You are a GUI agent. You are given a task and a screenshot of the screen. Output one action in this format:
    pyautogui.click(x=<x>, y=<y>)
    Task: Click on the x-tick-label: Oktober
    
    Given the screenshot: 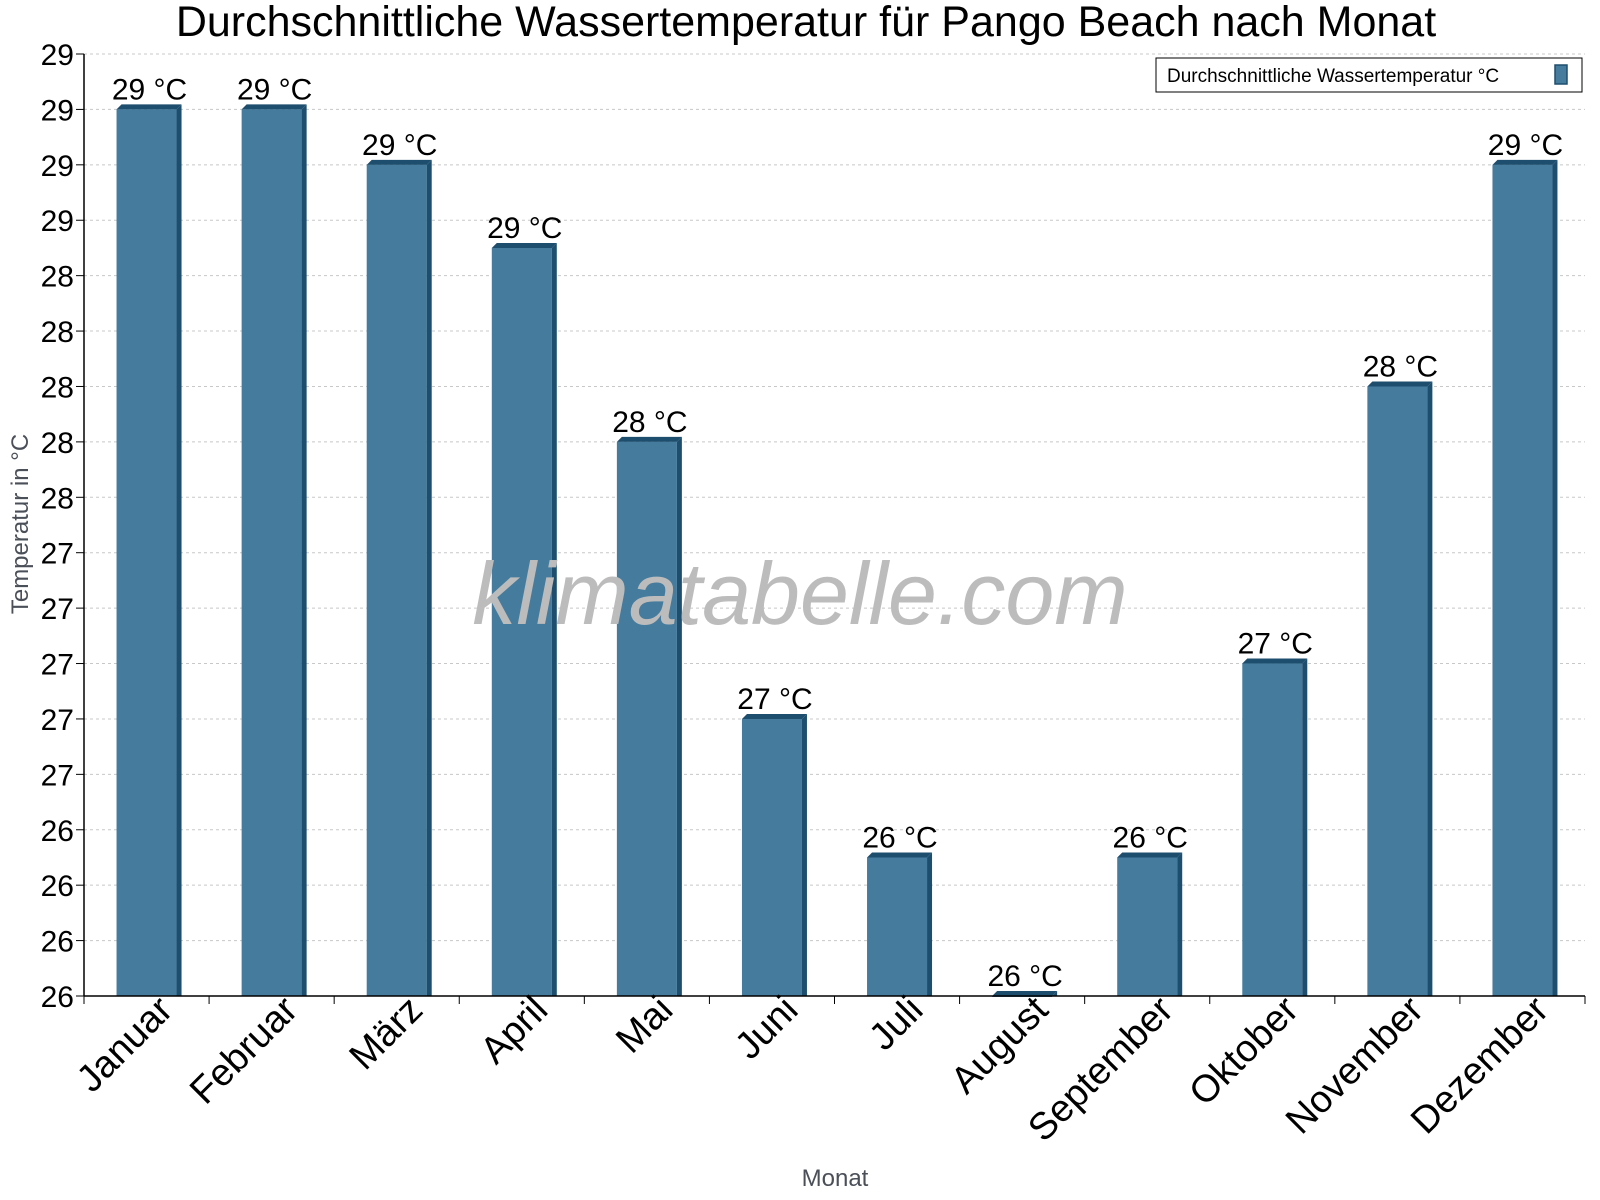 What is the action you would take?
    pyautogui.click(x=1244, y=1051)
    